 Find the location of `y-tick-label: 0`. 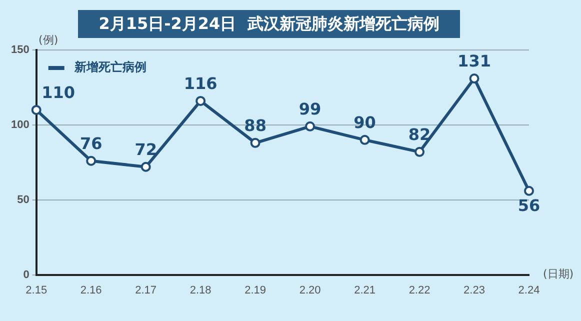

y-tick-label: 0 is located at coordinates (26, 274).